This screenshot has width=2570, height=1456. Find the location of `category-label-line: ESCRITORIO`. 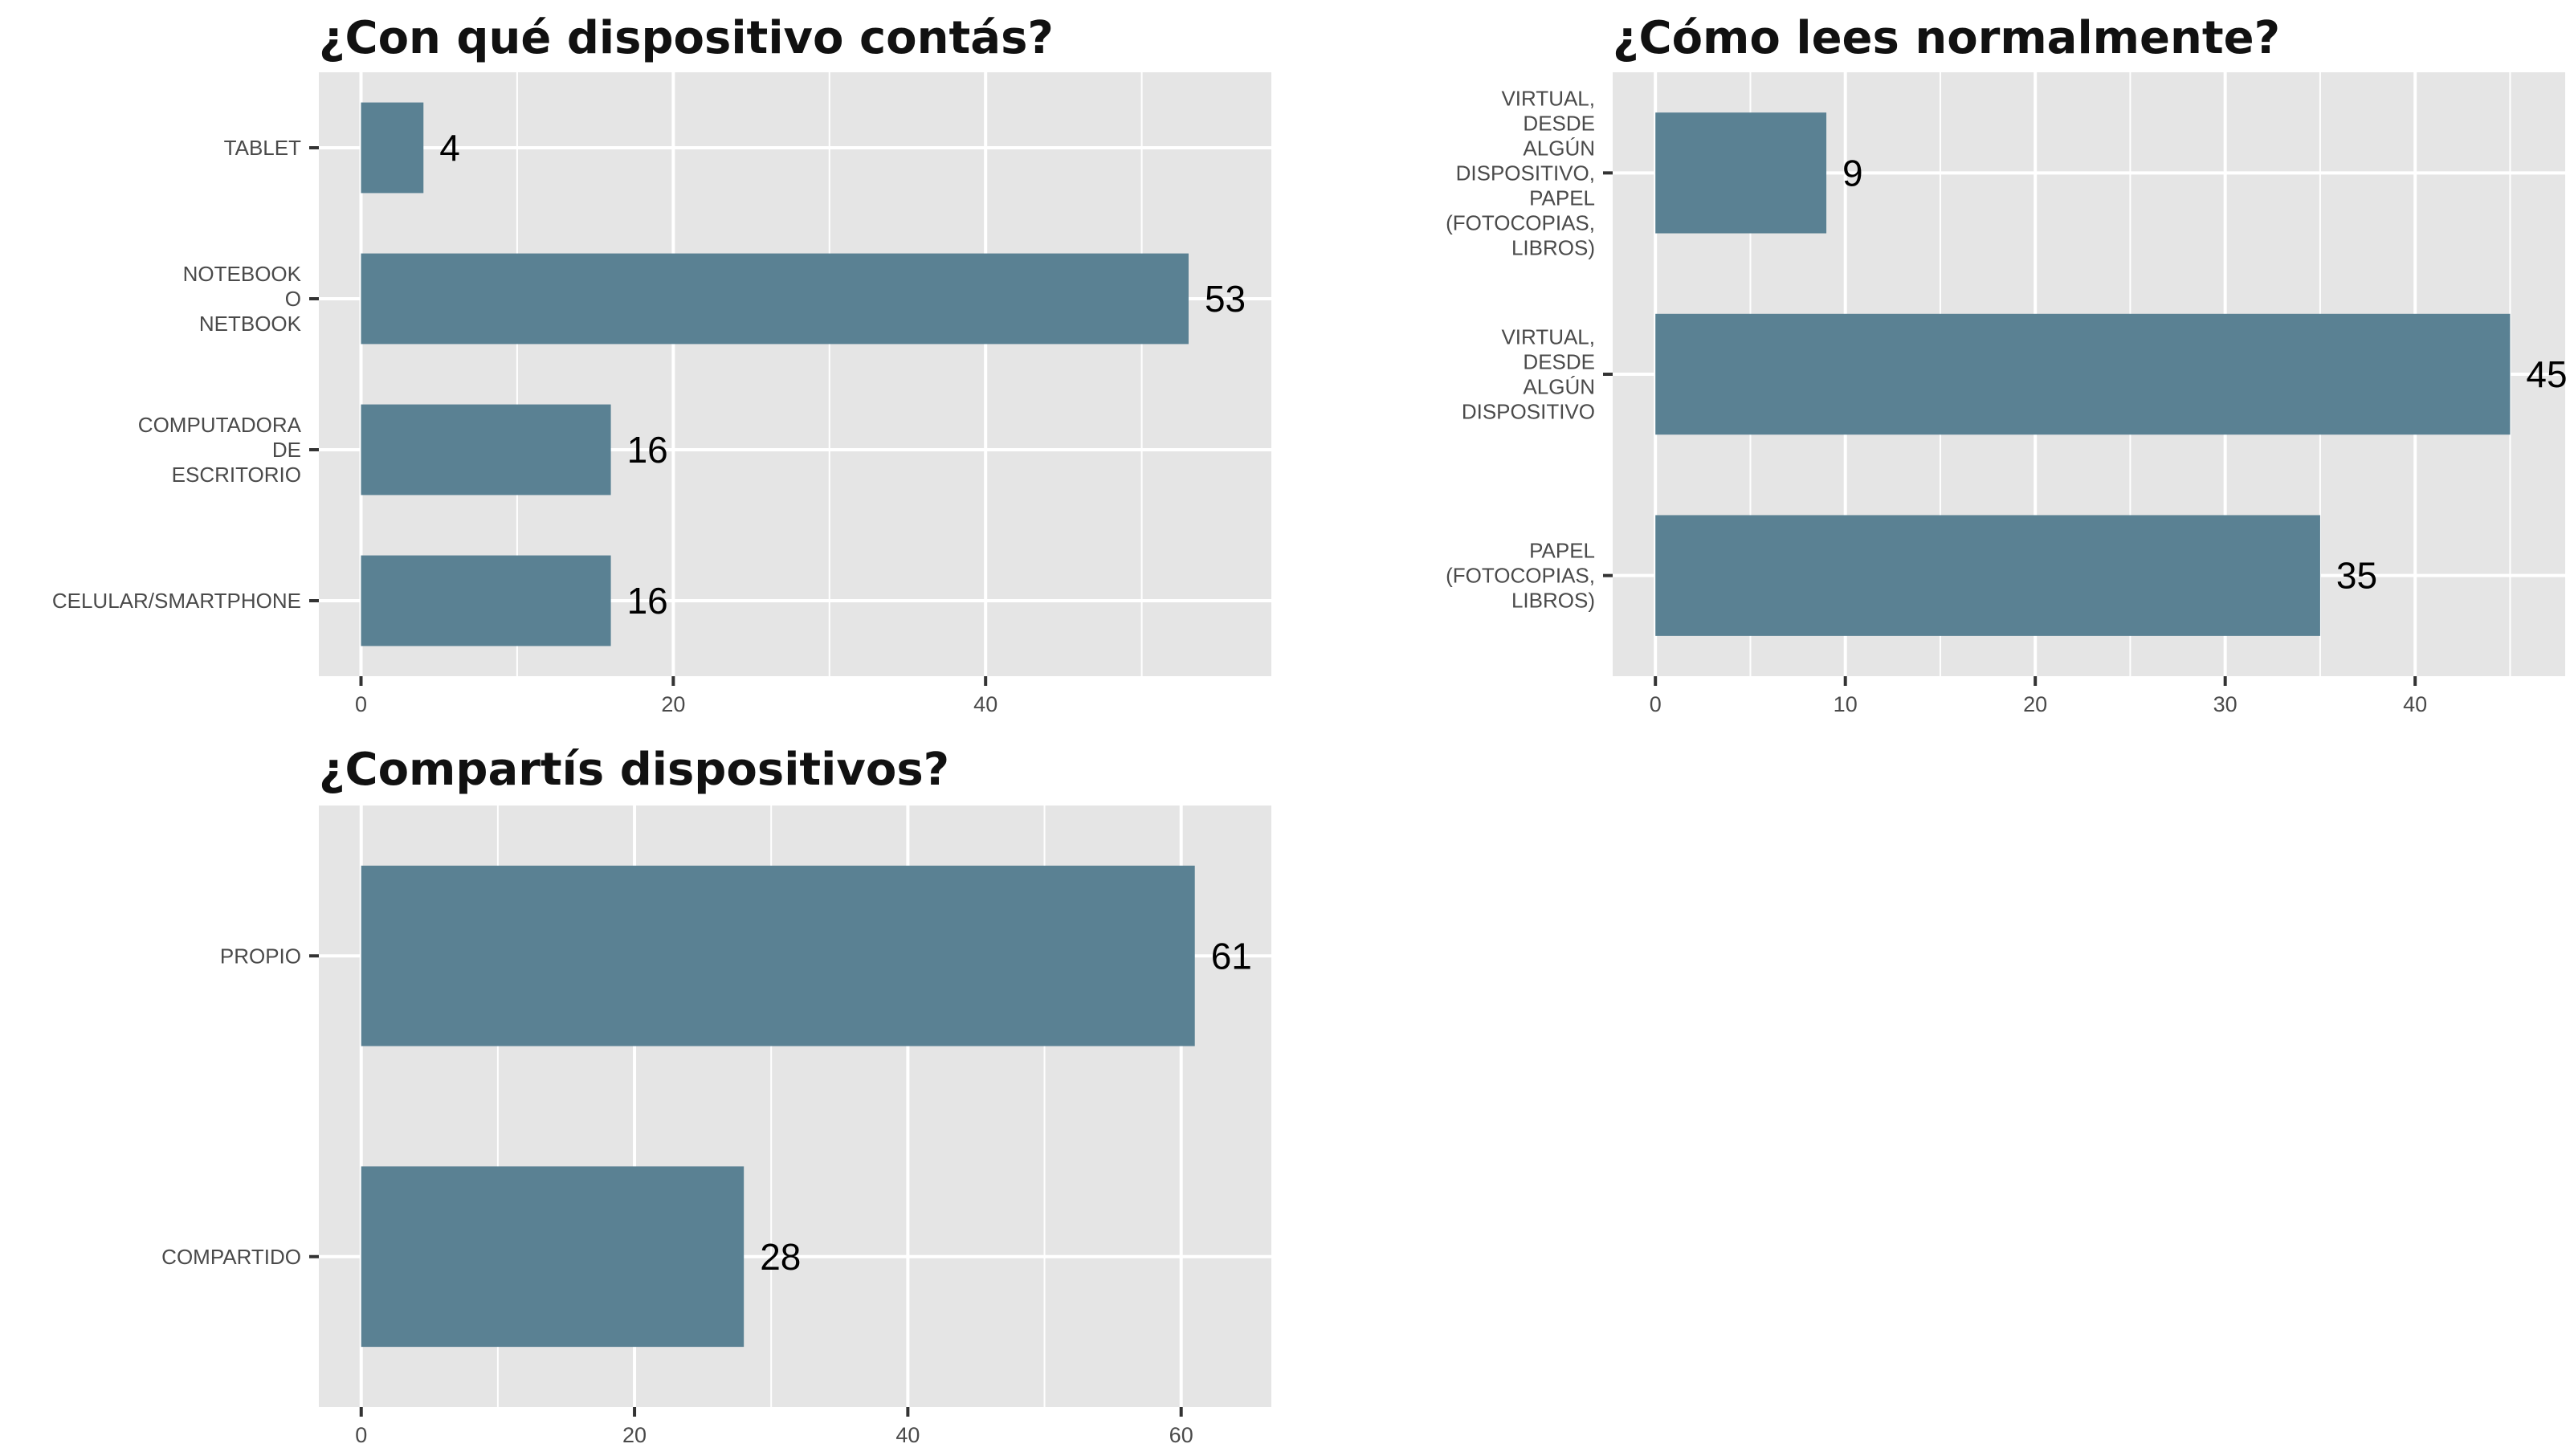

category-label-line: ESCRITORIO is located at coordinates (236, 475).